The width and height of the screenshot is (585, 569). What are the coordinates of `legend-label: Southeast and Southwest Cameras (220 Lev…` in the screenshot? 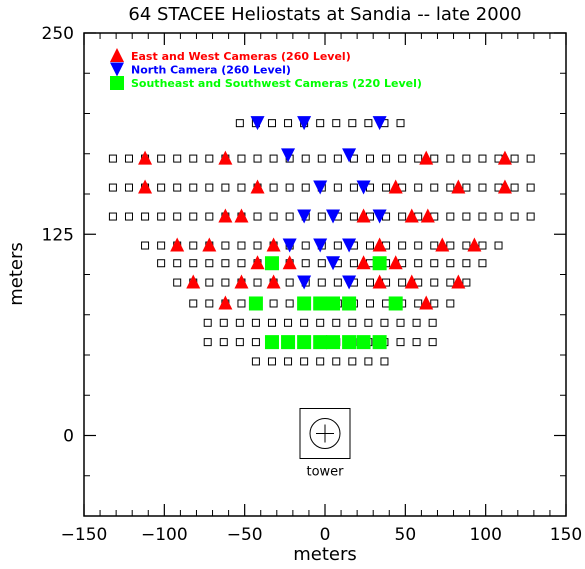 It's located at (276, 83).